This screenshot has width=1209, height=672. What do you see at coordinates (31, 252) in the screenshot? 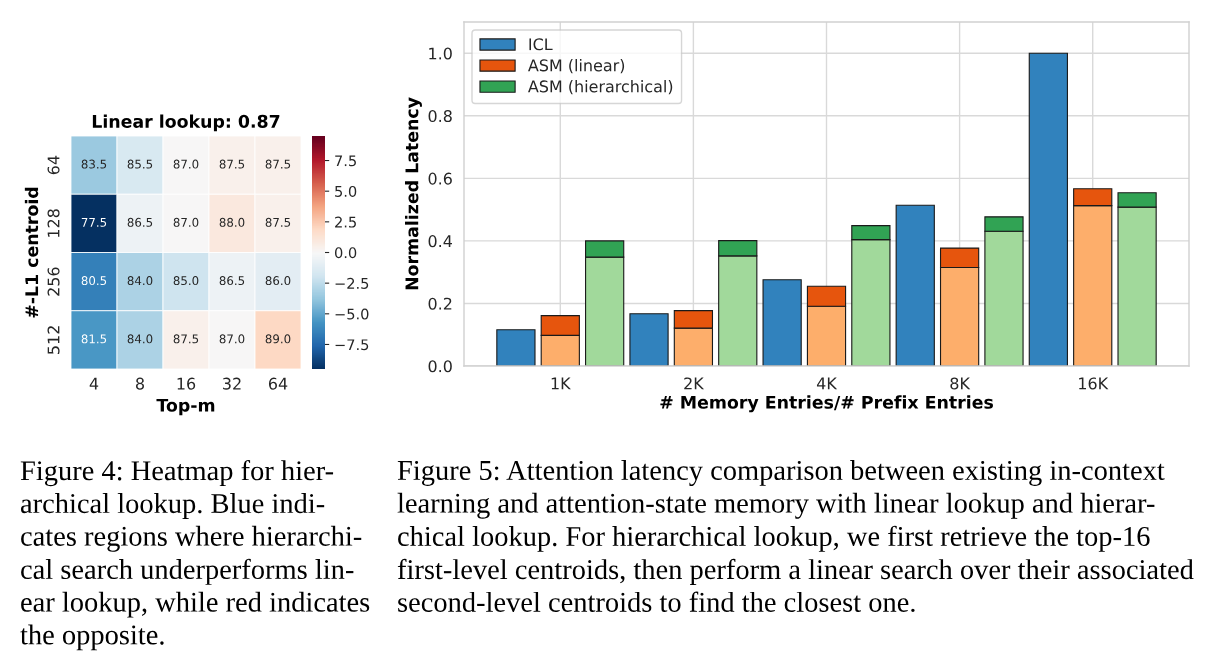
I see `y-axis-title: #-L1 centroid` at bounding box center [31, 252].